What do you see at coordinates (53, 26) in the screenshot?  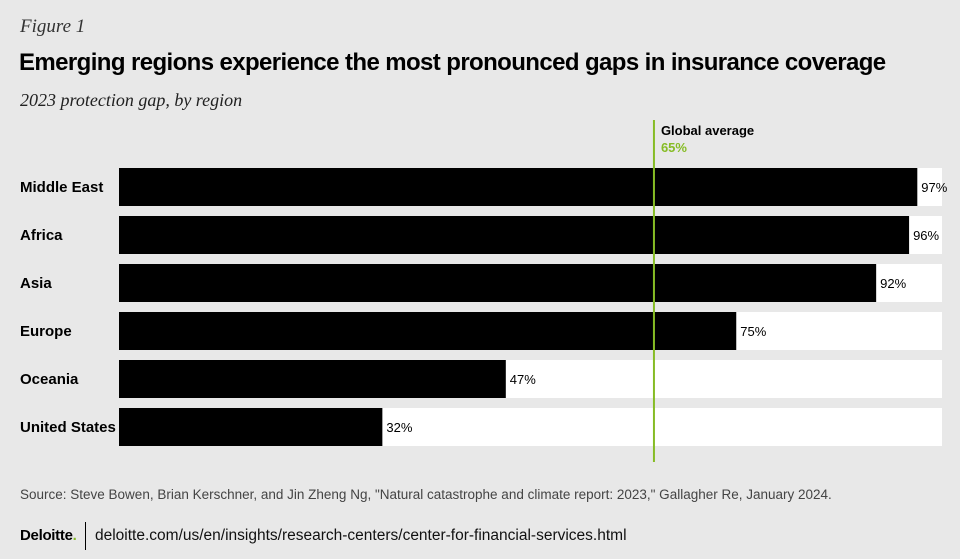 I see `figure-label: Figure 1` at bounding box center [53, 26].